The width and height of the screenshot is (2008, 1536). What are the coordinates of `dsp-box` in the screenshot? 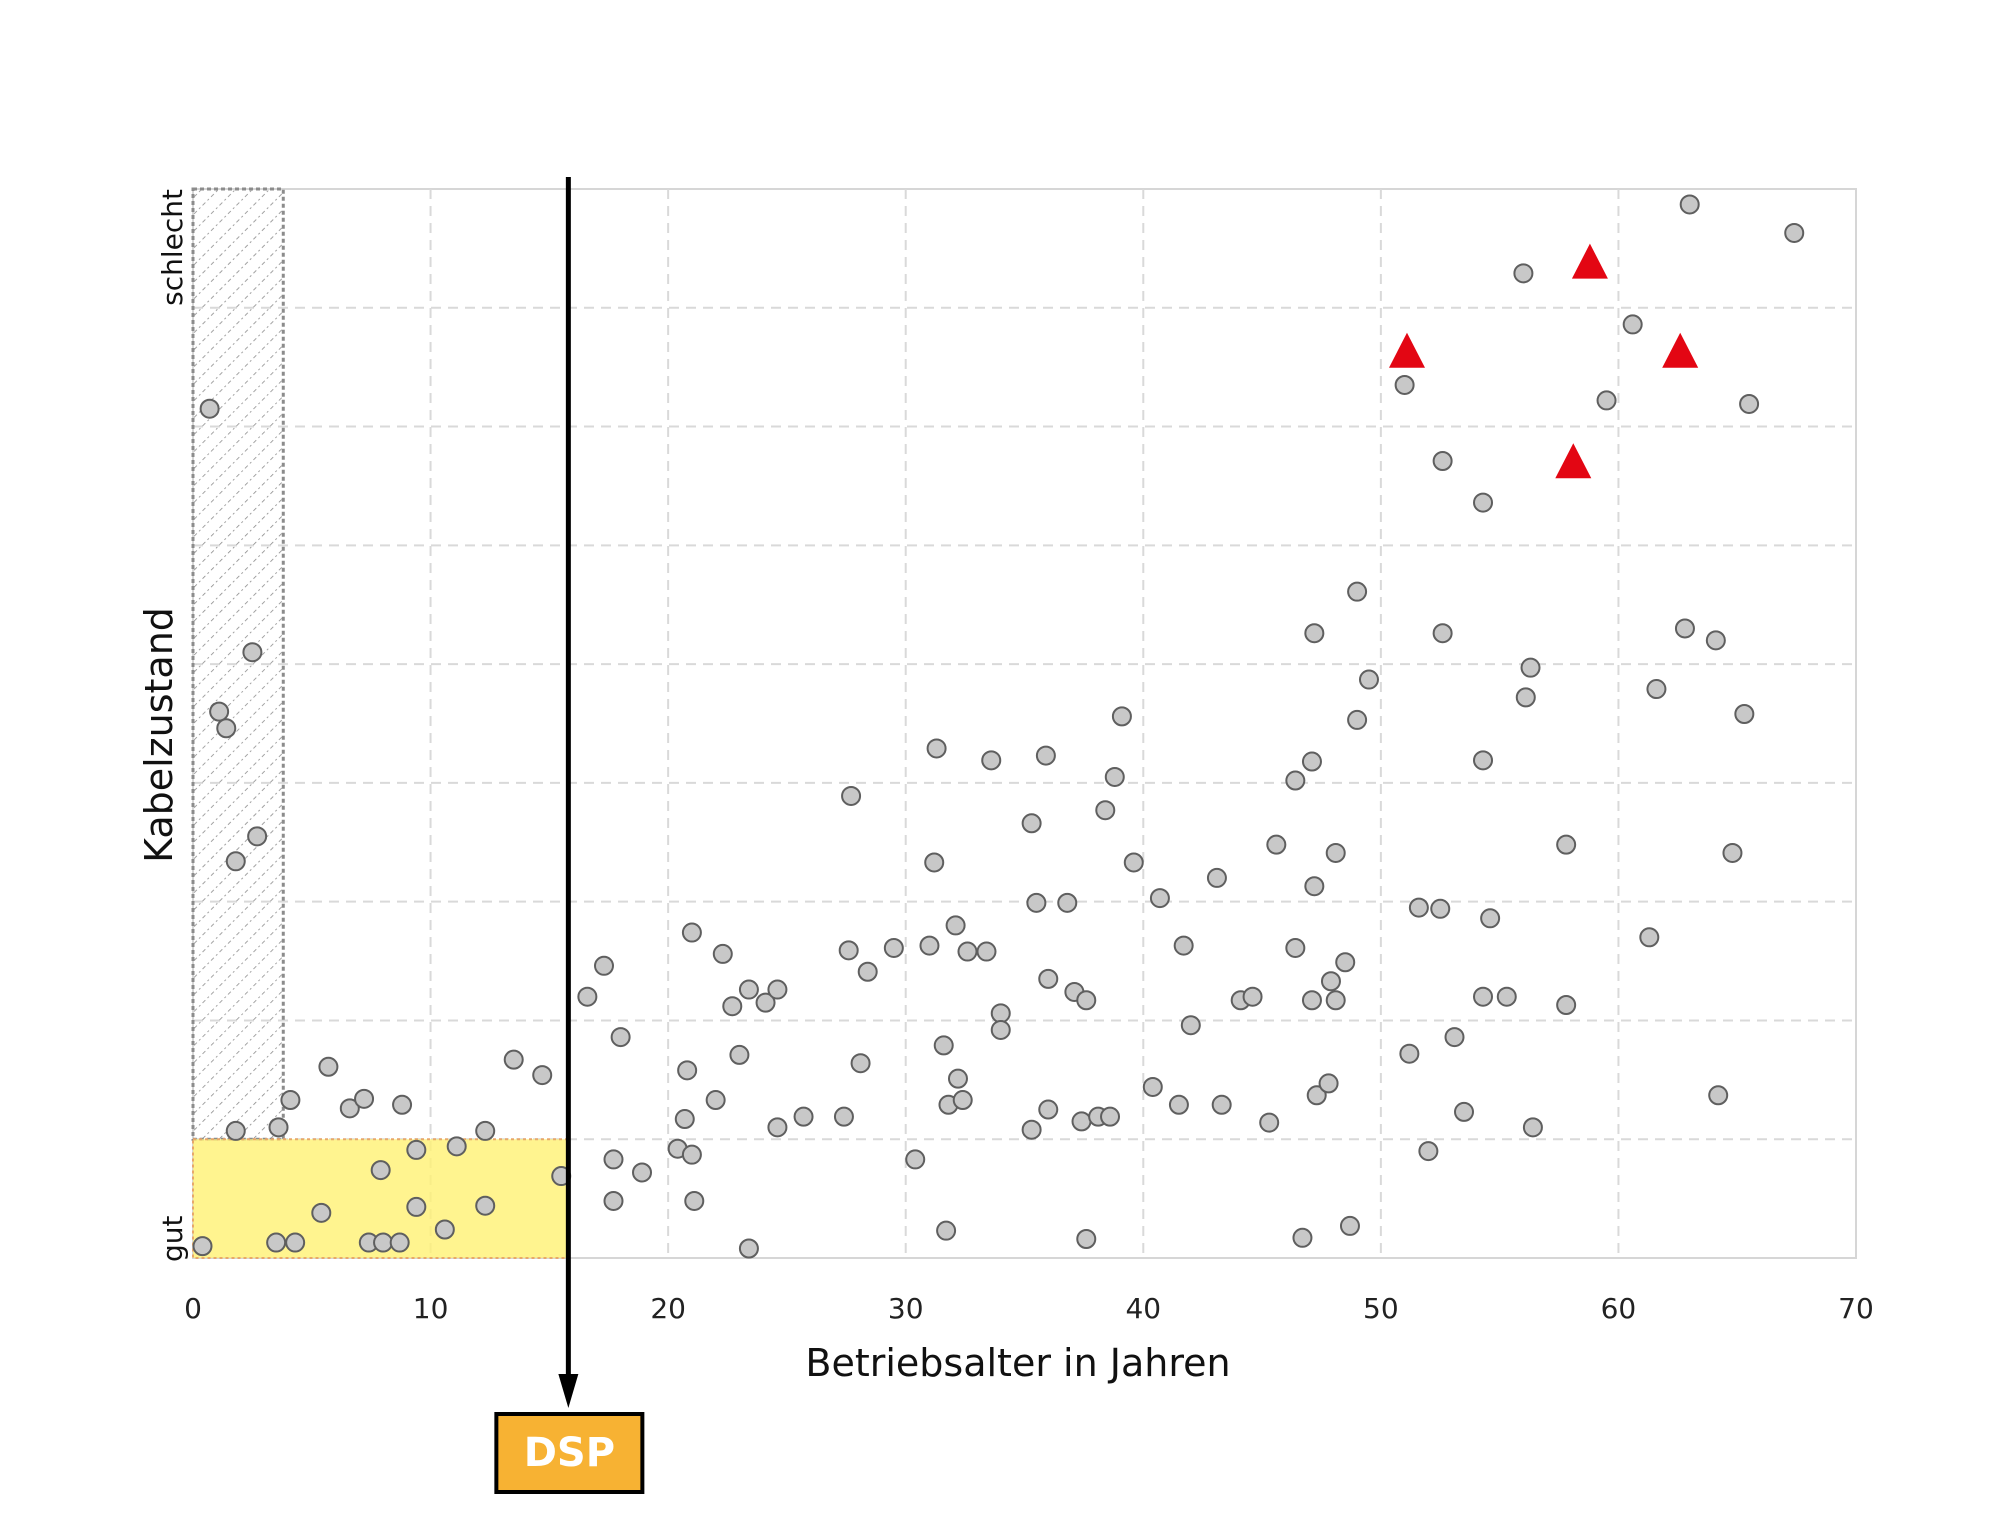 It's located at (569, 1453).